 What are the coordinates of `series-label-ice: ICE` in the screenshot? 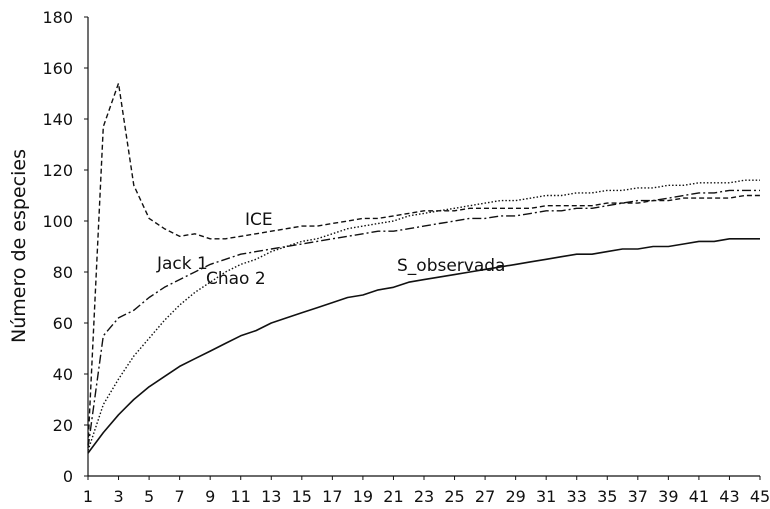 It's located at (259, 220).